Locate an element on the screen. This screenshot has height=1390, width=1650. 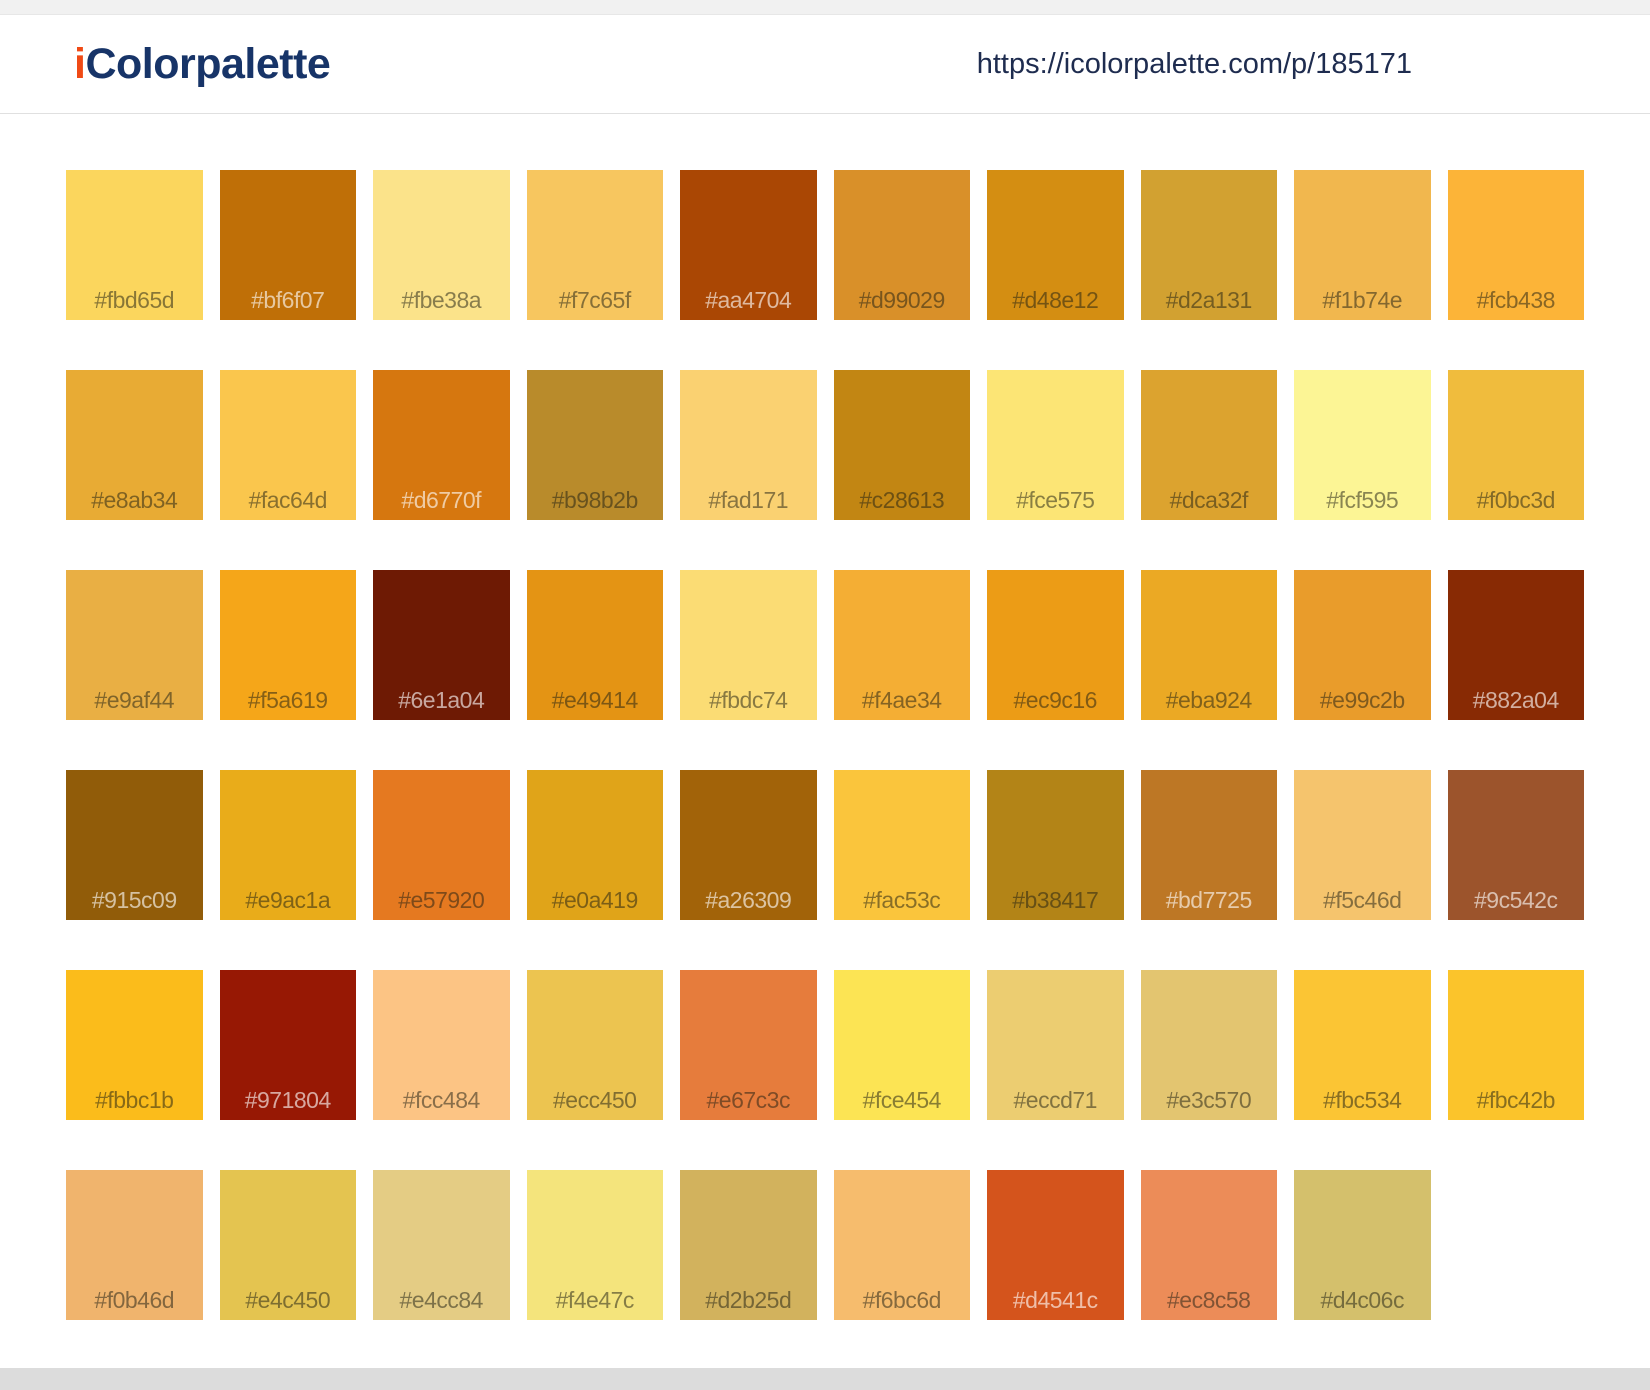
color-swatch: #fad171 is located at coordinates (748, 445).